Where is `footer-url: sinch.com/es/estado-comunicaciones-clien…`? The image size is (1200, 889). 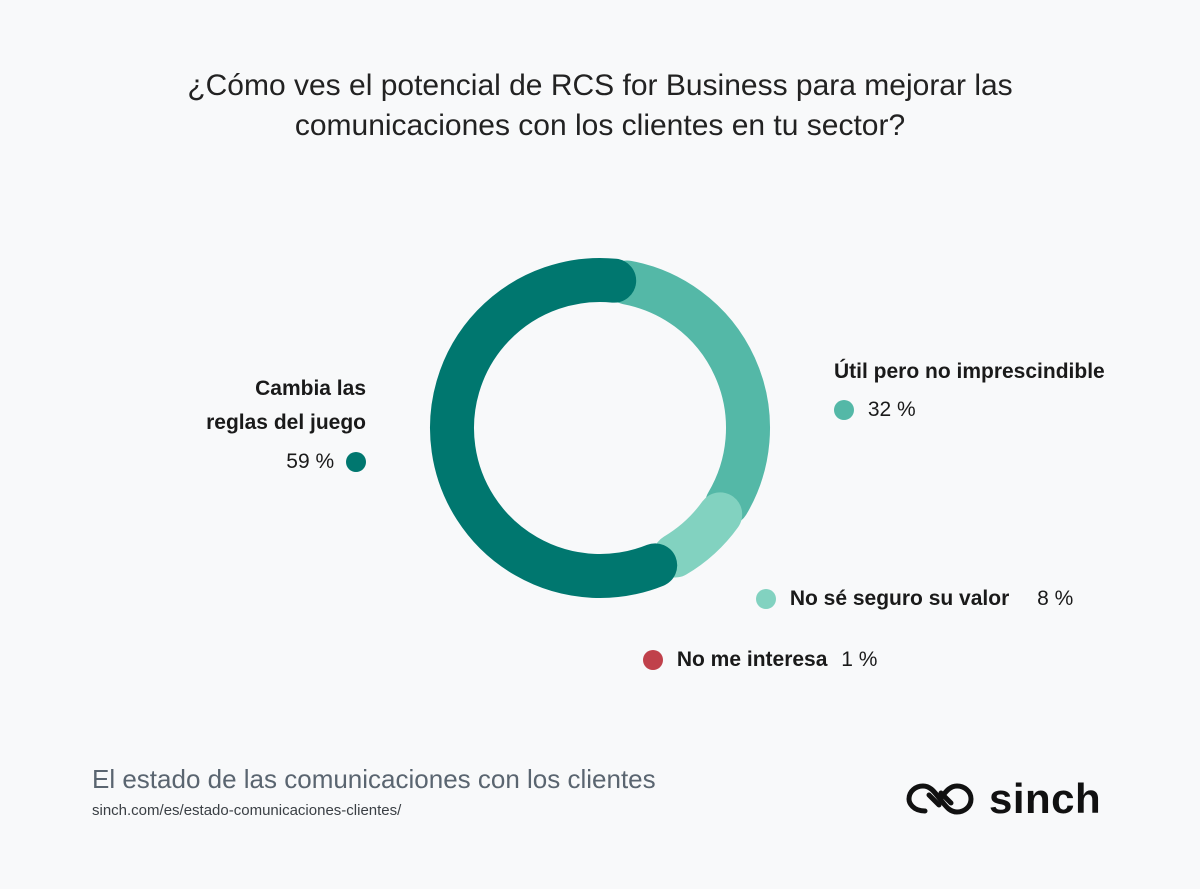
footer-url: sinch.com/es/estado-comunicaciones-clien… is located at coordinates (247, 810).